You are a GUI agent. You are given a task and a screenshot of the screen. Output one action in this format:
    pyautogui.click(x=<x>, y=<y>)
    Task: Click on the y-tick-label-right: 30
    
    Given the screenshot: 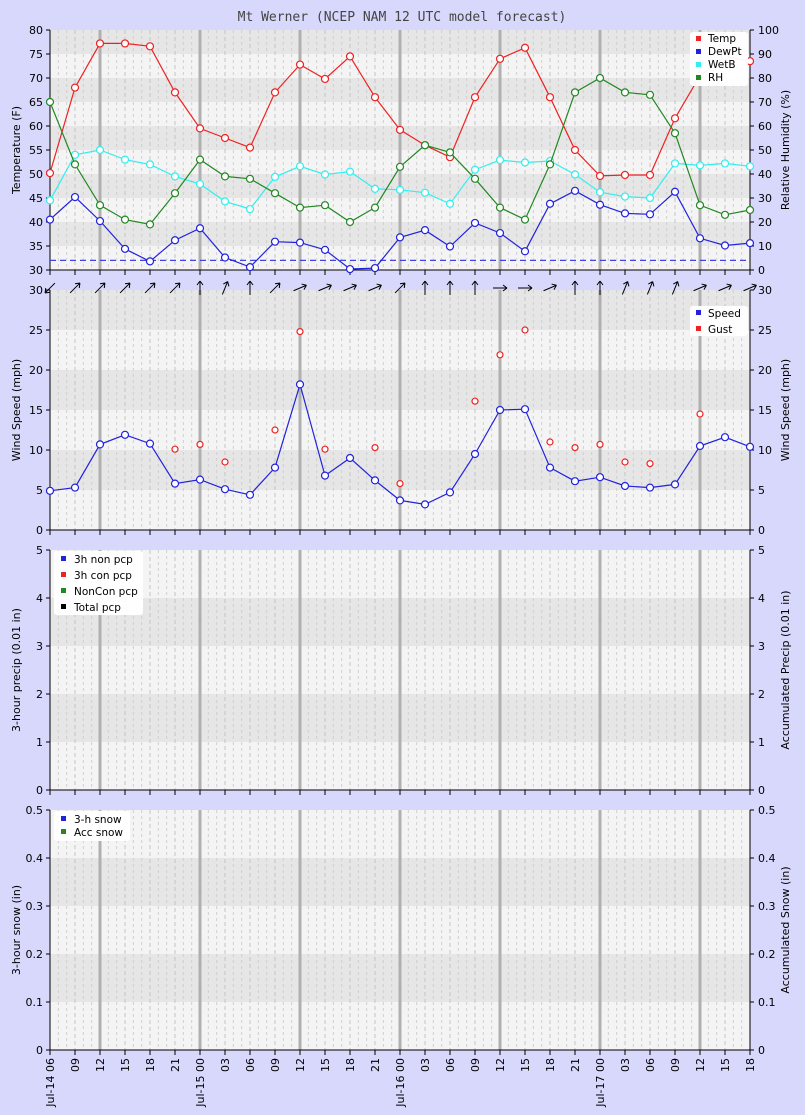 What is the action you would take?
    pyautogui.click(x=765, y=198)
    